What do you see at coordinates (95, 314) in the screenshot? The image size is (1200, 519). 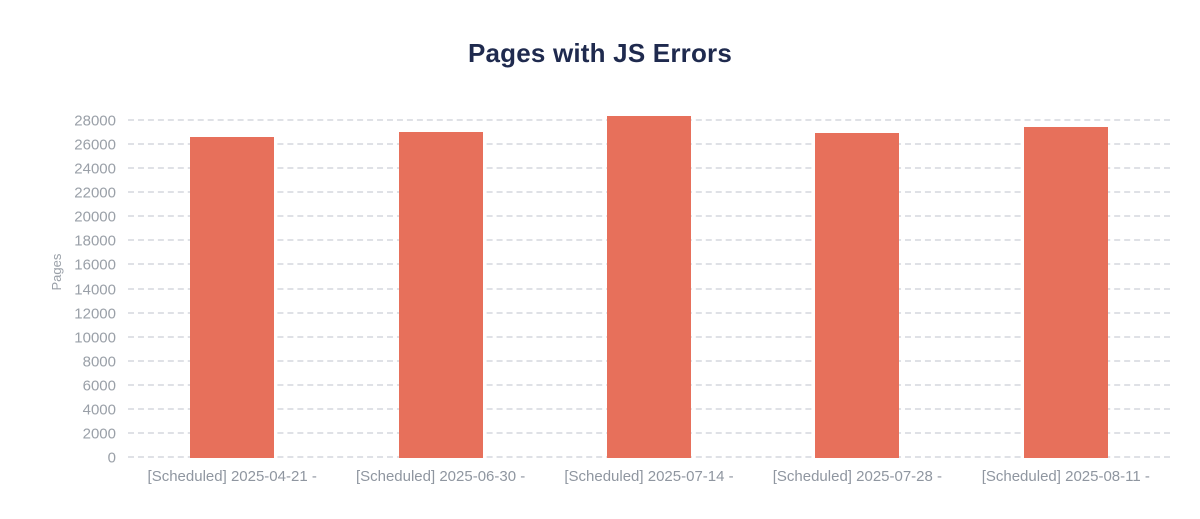 I see `y-tick-label: 12000` at bounding box center [95, 314].